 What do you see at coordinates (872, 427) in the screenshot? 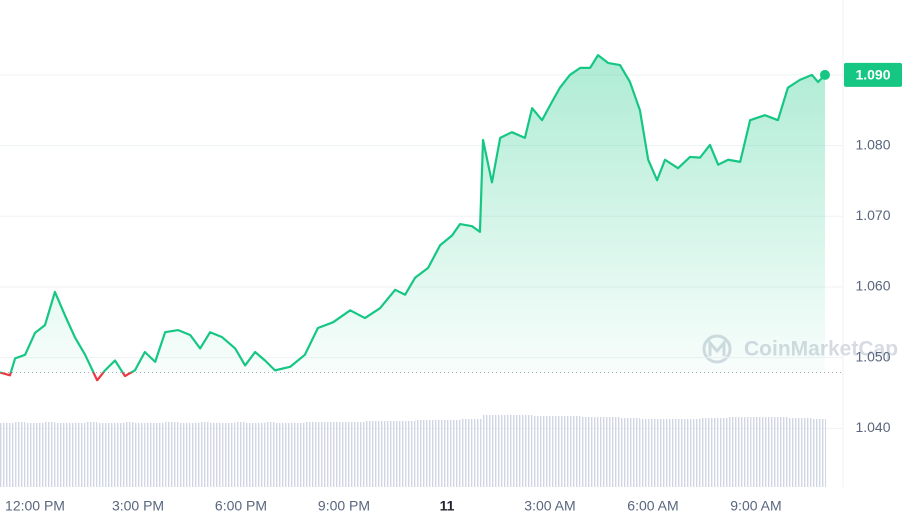
I see `y-tick-label: 1.040` at bounding box center [872, 427].